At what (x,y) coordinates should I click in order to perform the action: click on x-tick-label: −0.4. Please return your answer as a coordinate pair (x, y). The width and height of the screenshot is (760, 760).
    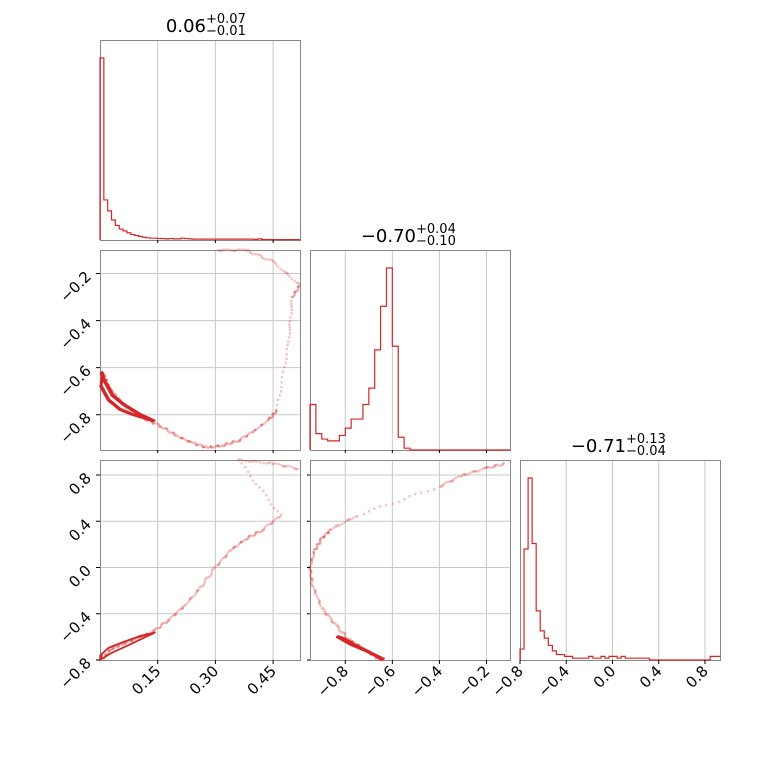
    Looking at the image, I should click on (427, 681).